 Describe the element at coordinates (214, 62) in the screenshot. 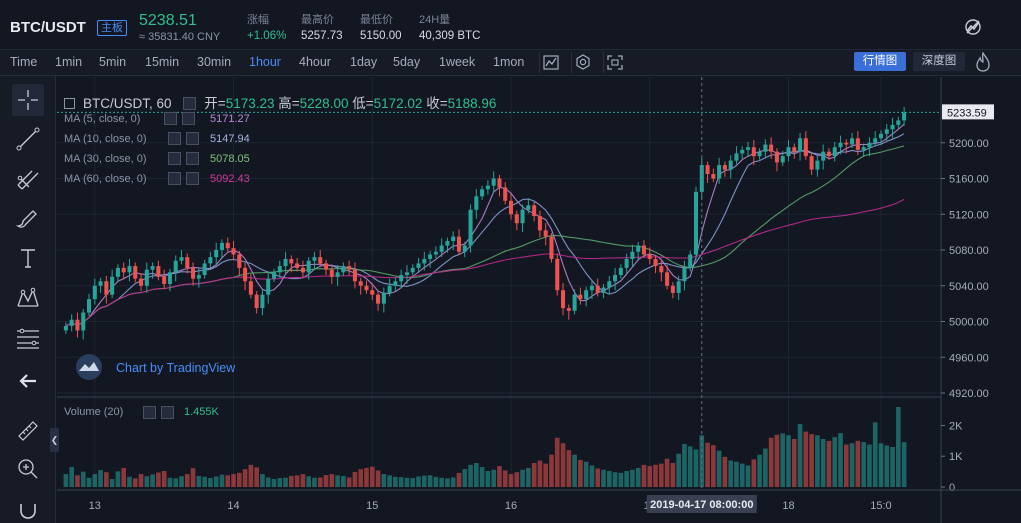

I see `tf-30min: 30min` at that location.